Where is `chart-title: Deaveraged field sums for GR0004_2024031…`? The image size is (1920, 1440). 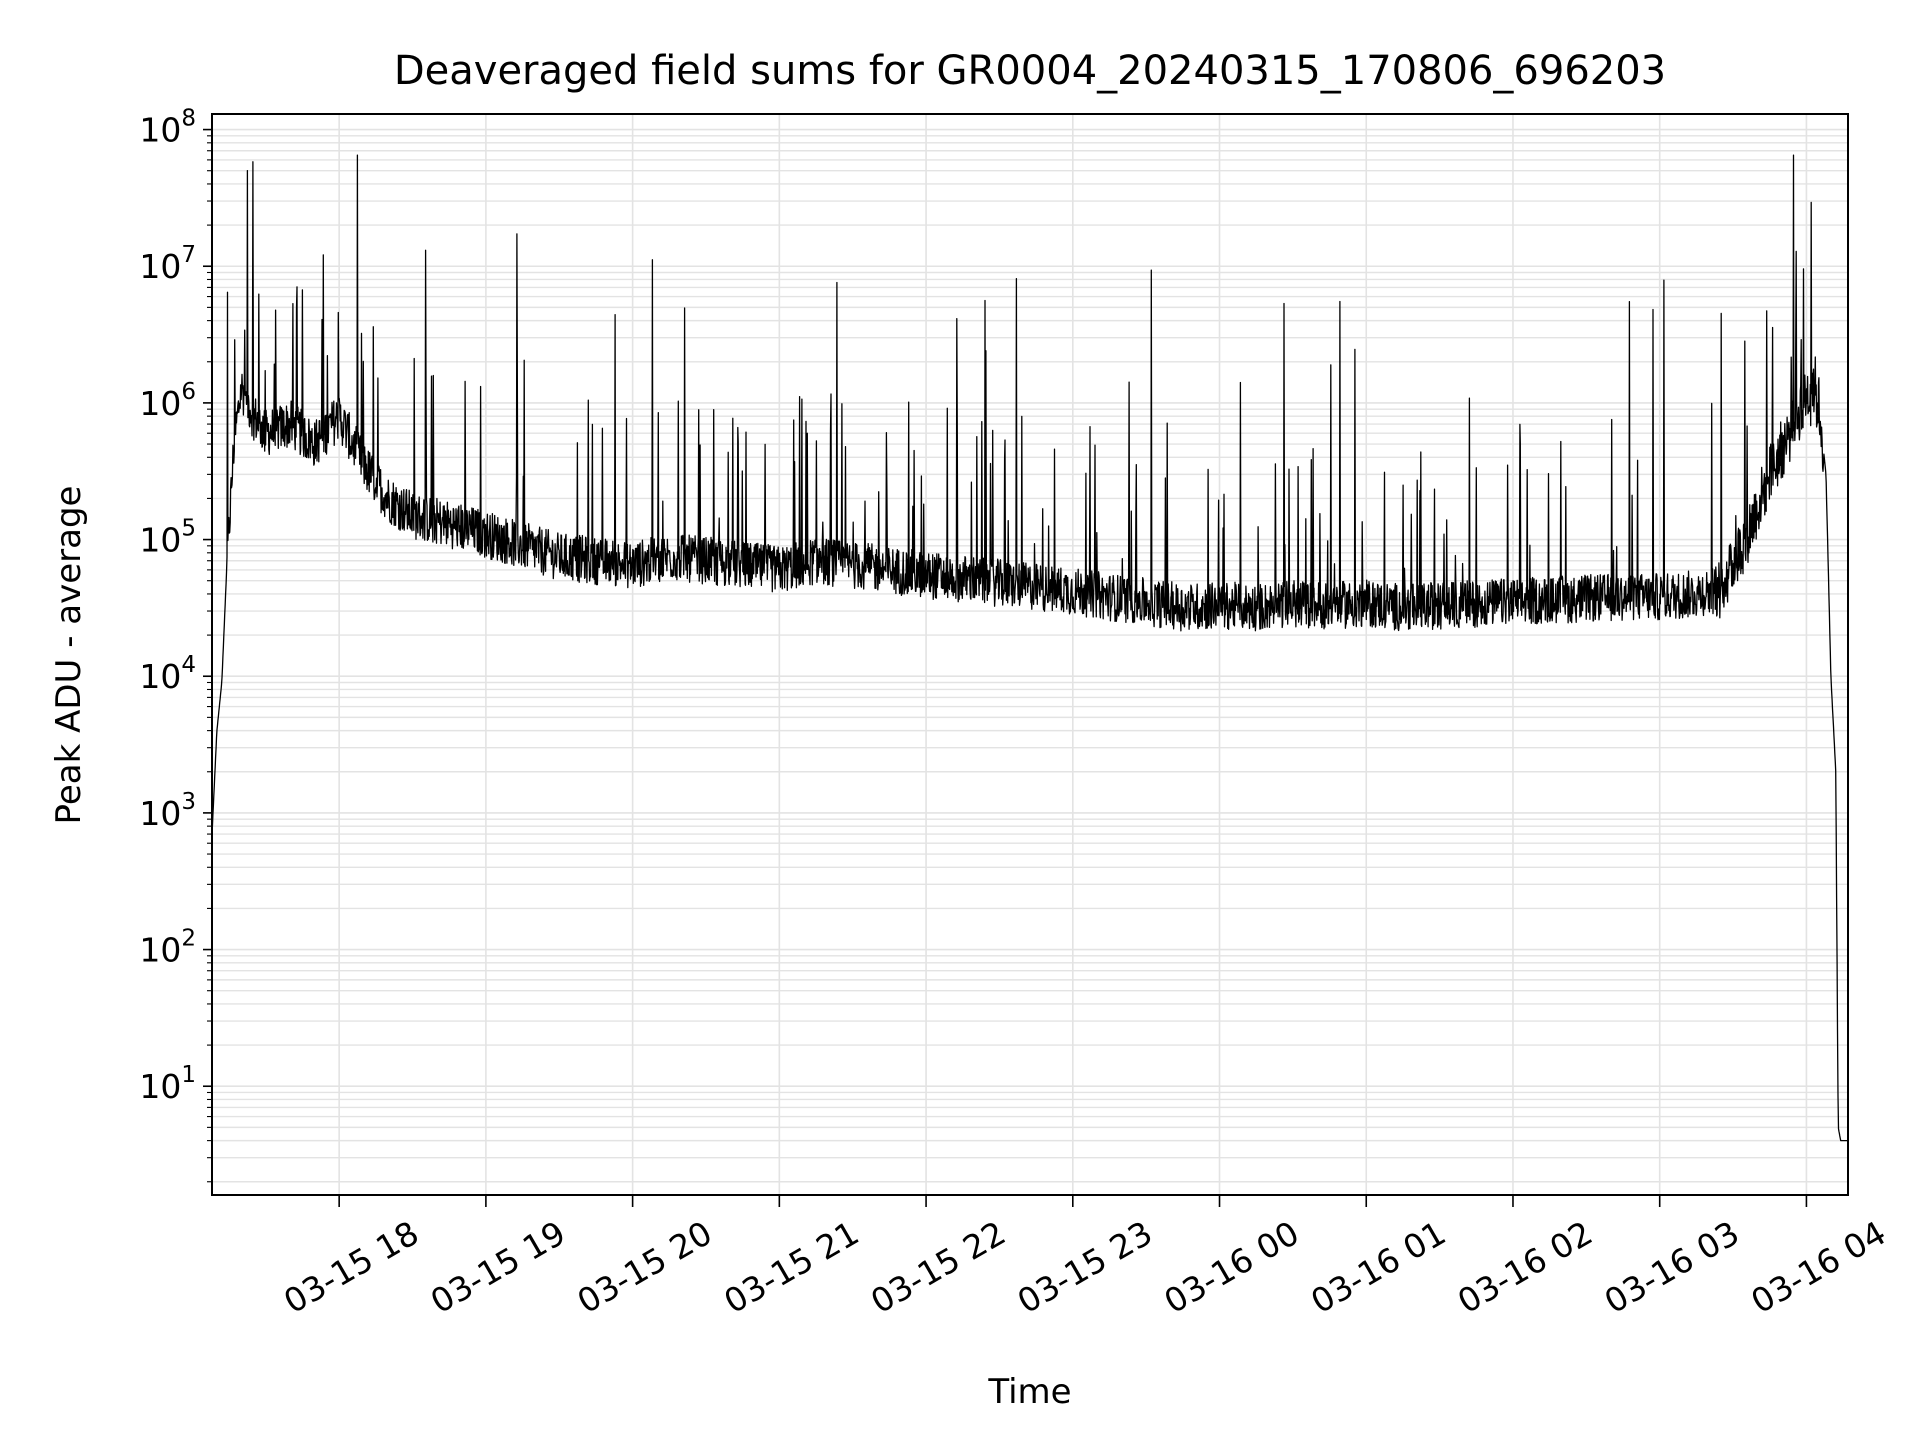
chart-title: Deaveraged field sums for GR0004_2024031… is located at coordinates (1030, 71).